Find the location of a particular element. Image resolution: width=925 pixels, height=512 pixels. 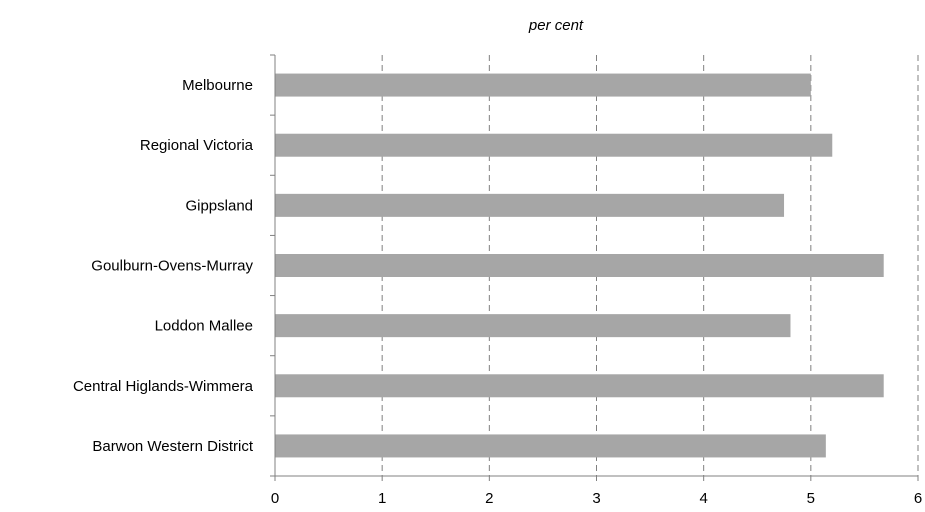

x-tick-label: 1 is located at coordinates (382, 498).